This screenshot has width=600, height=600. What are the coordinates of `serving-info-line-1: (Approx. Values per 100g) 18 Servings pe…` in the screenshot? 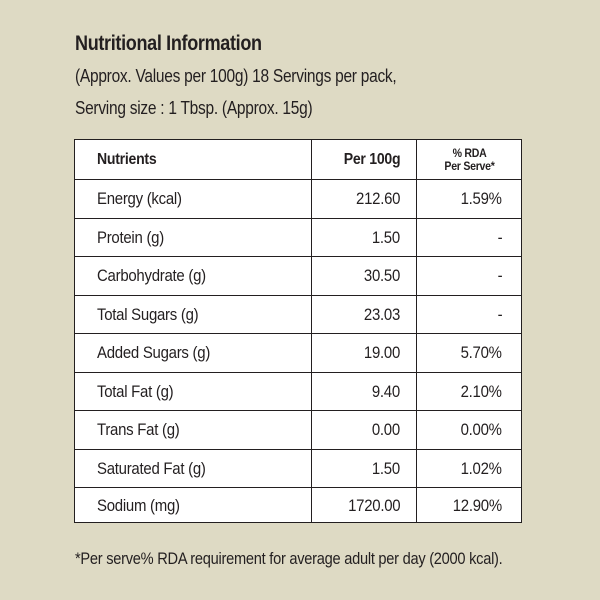 It's located at (236, 76).